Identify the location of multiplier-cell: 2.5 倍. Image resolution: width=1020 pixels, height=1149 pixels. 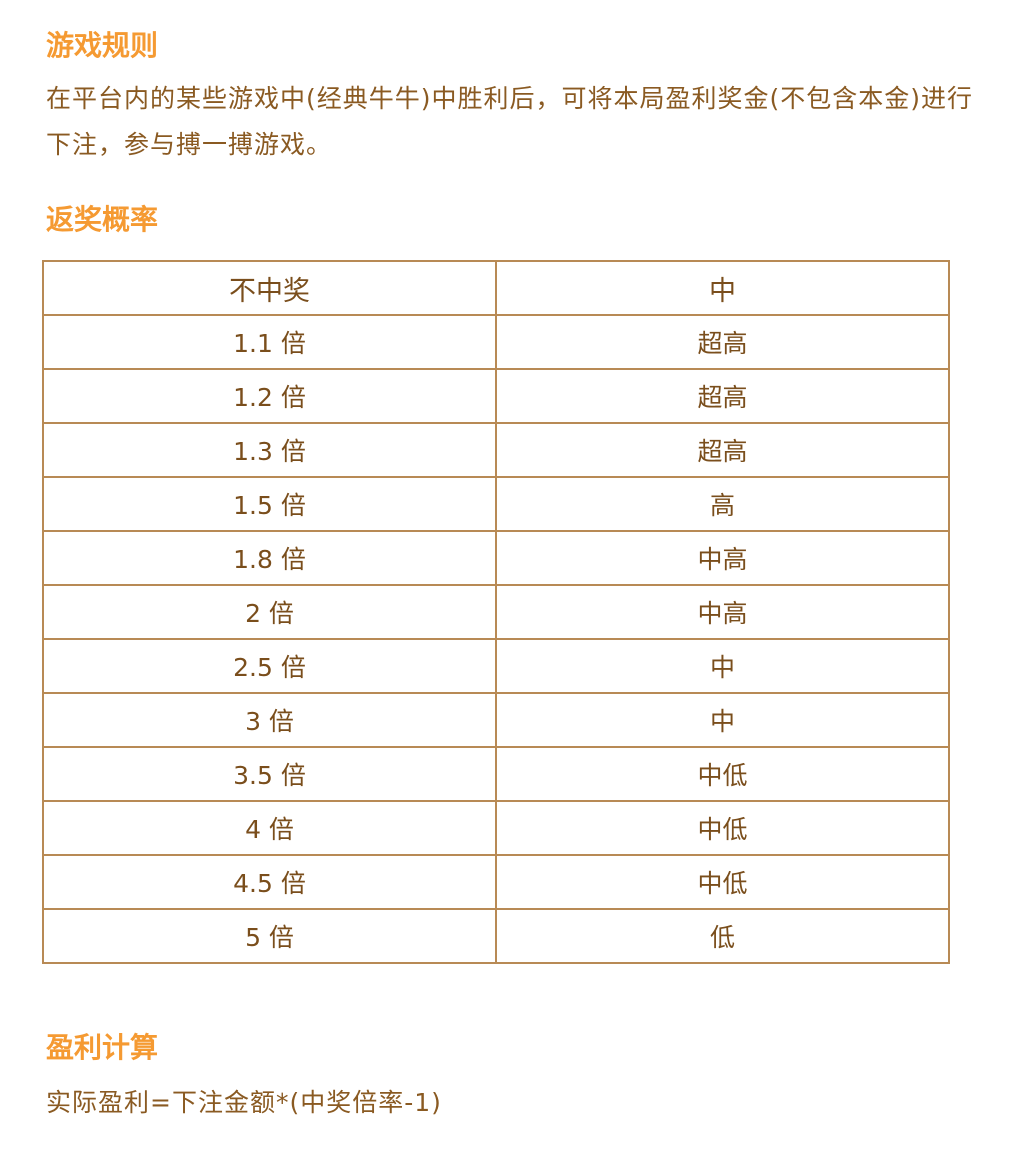
(269, 666).